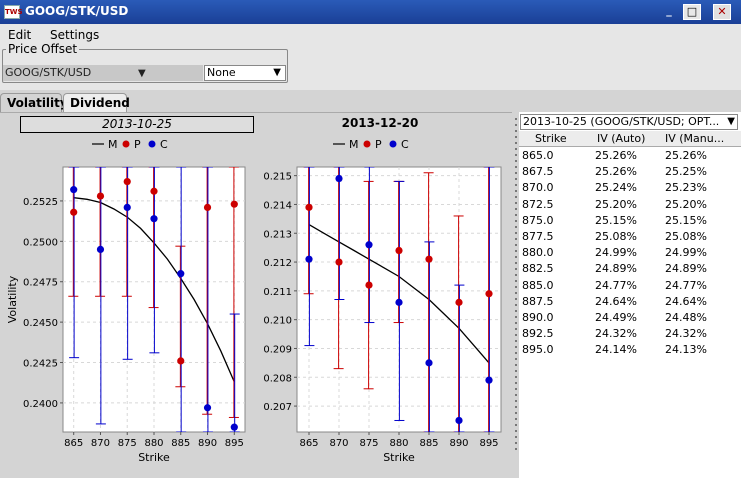 The height and width of the screenshot is (478, 741). Describe the element at coordinates (113, 144) in the screenshot. I see `legend-label: M` at that location.